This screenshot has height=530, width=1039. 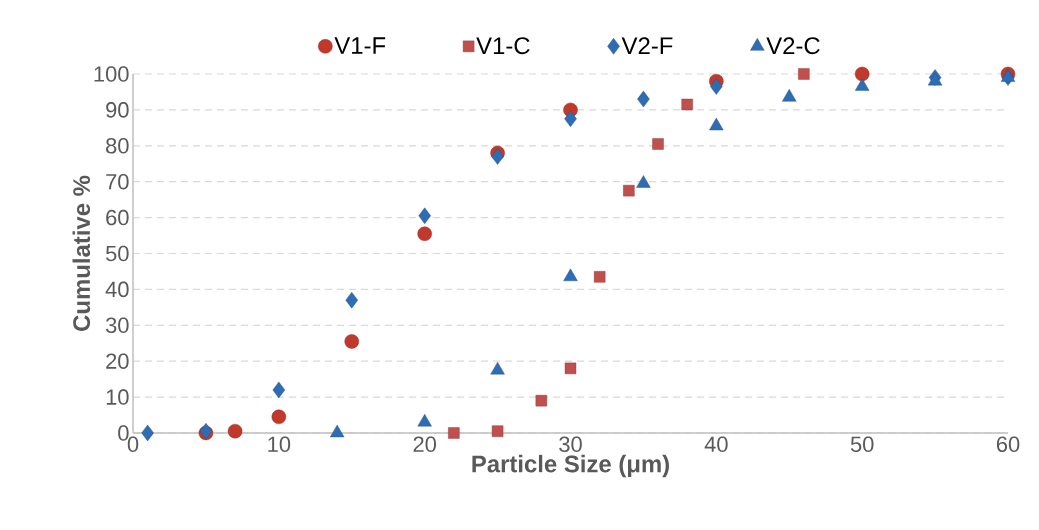 I want to click on x-tick-label: 10, so click(x=279, y=444).